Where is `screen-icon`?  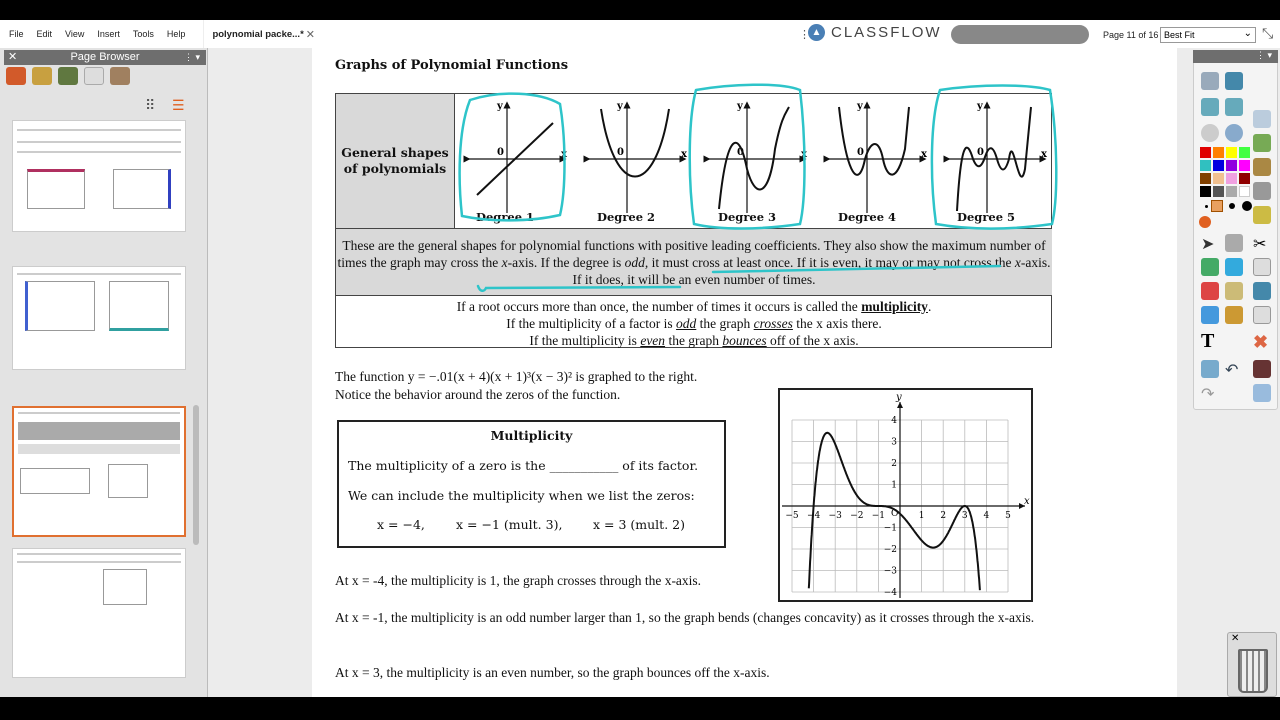 screen-icon is located at coordinates (1234, 81).